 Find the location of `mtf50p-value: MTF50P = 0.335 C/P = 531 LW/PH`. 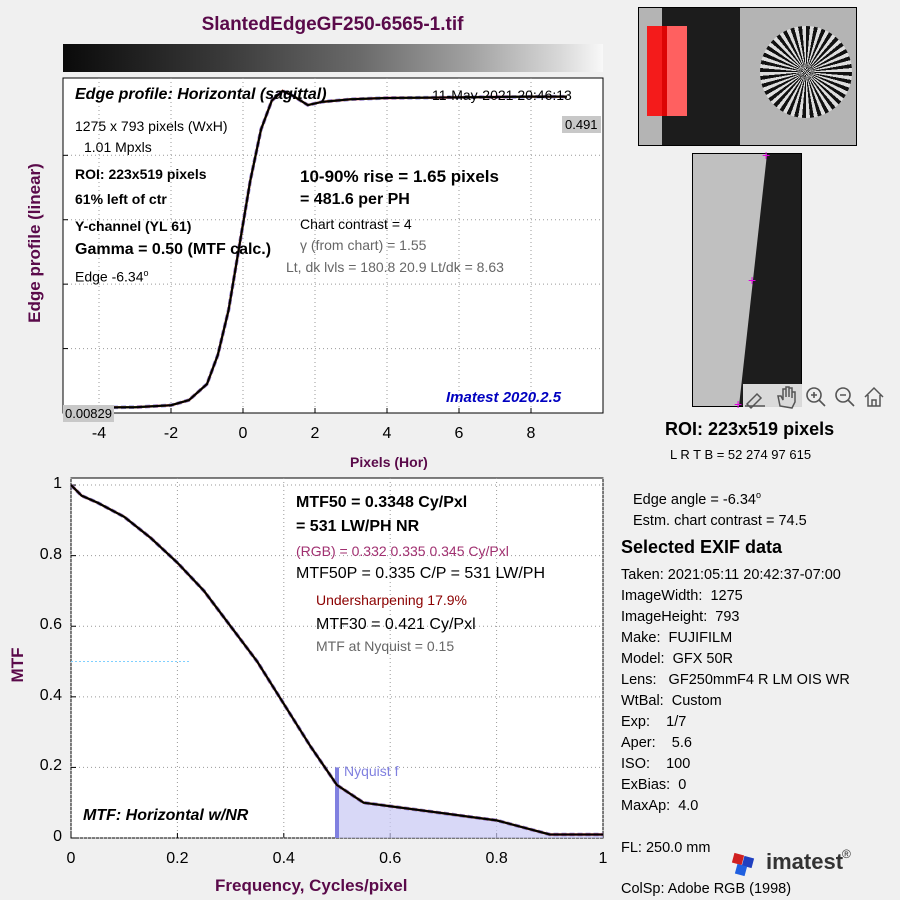

mtf50p-value: MTF50P = 0.335 C/P = 531 LW/PH is located at coordinates (421, 573).